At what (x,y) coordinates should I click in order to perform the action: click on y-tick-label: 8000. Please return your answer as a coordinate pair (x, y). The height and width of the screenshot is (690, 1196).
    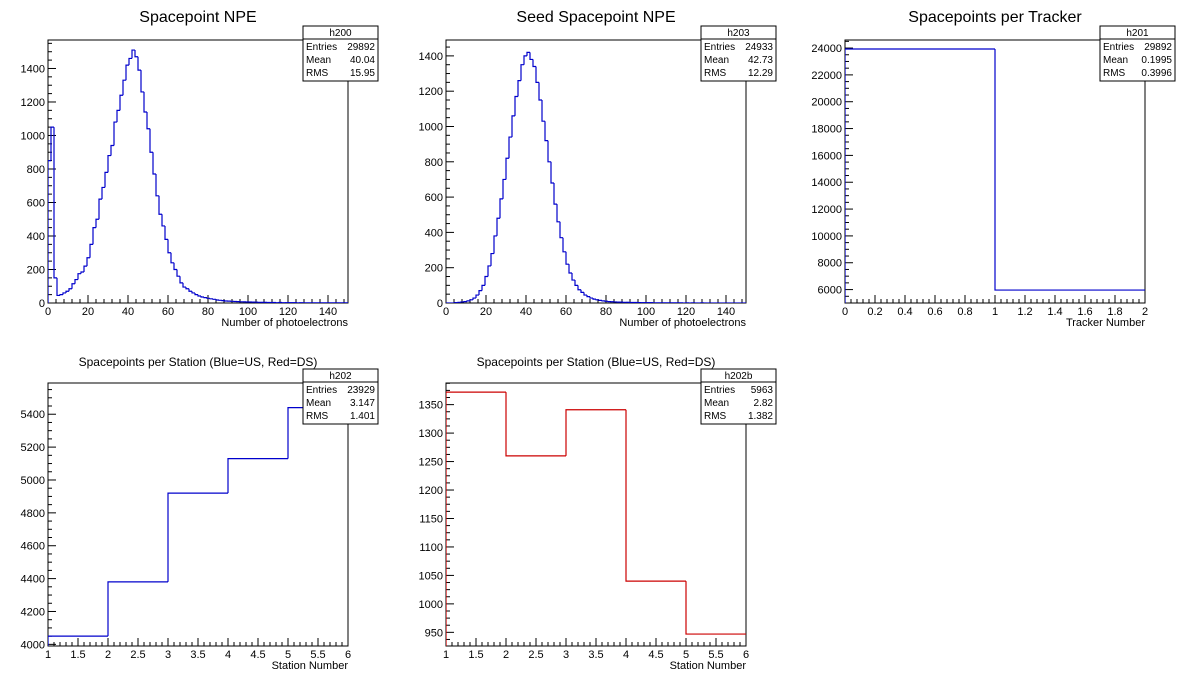
    Looking at the image, I should click on (830, 264).